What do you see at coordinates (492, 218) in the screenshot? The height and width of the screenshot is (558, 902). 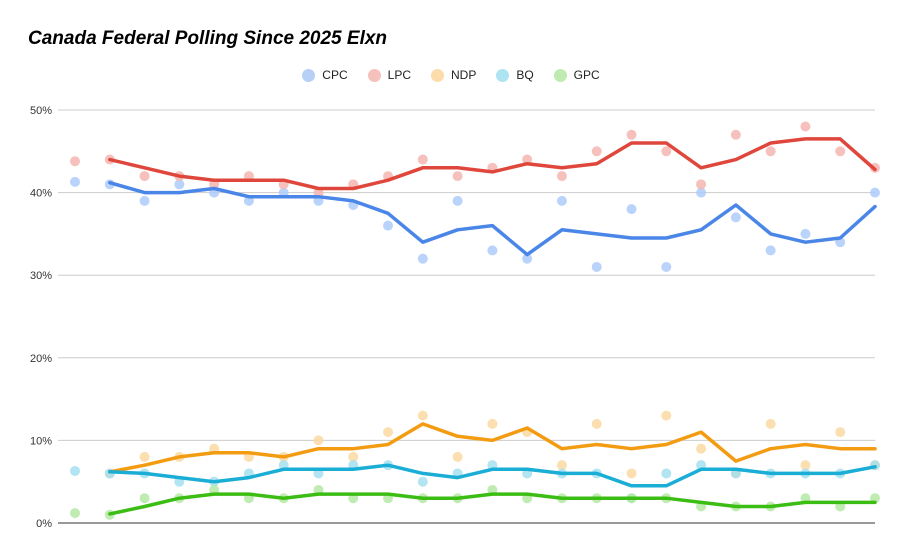 I see `trend-line-cpc` at bounding box center [492, 218].